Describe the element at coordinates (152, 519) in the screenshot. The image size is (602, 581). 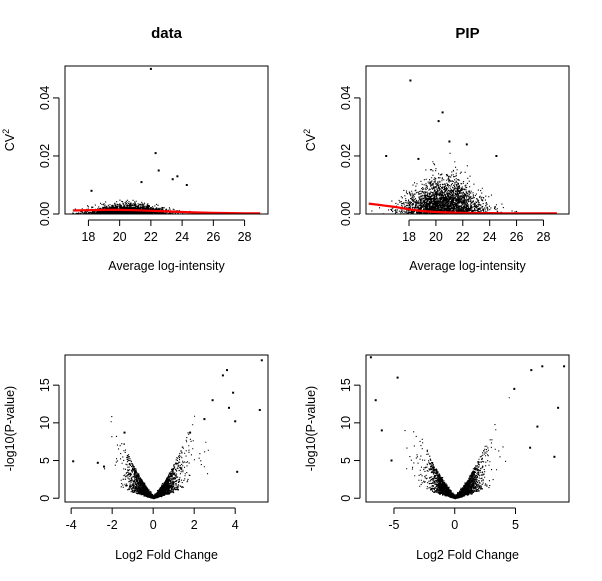
I see `x-axis: -4 -2 0 2 4` at that location.